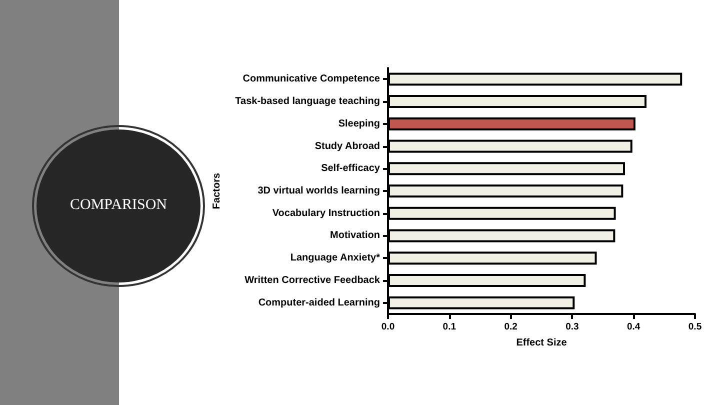 This screenshot has width=720, height=405. Describe the element at coordinates (335, 258) in the screenshot. I see `y-tick-label: Language Anxiety*` at that location.